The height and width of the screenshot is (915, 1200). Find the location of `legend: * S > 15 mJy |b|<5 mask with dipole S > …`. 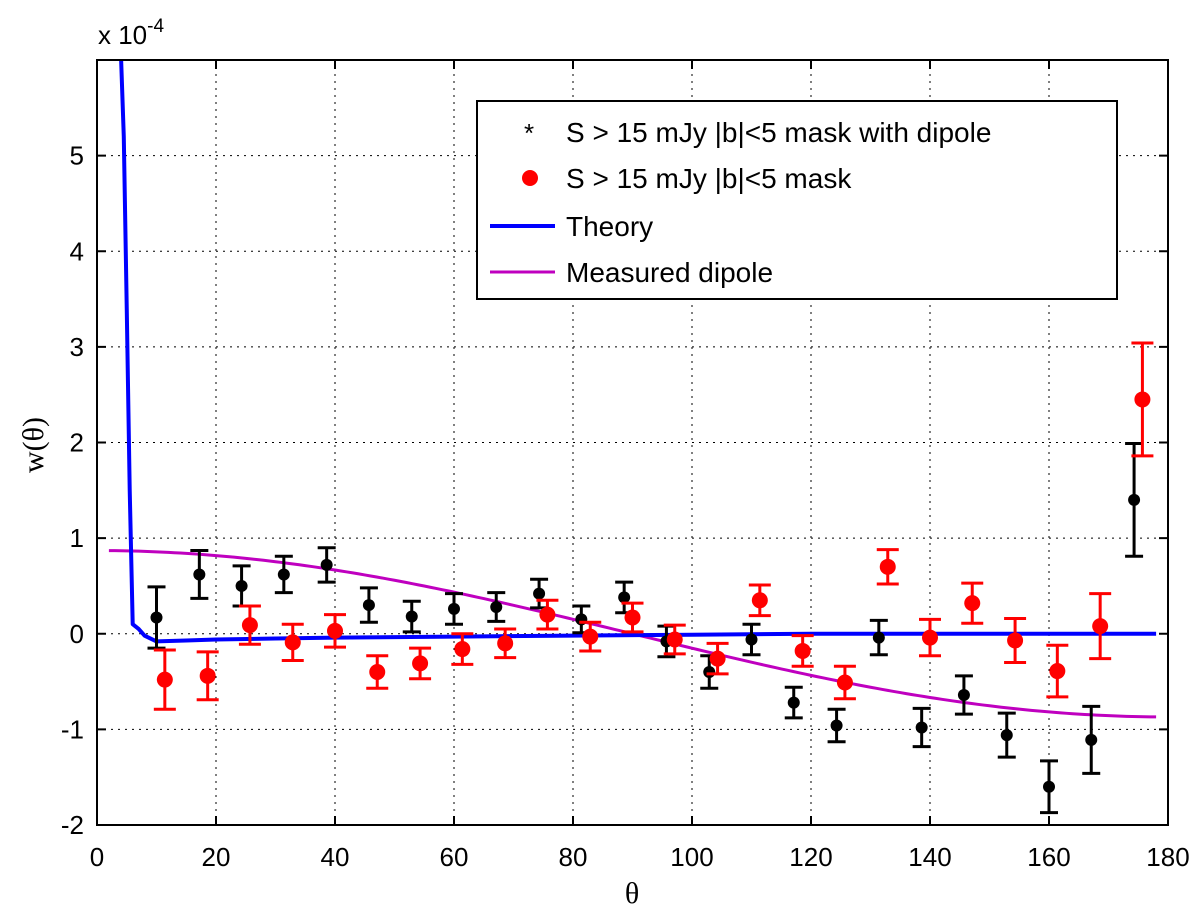

legend: * S > 15 mJy |b|<5 mask with dipole S > … is located at coordinates (797, 200).